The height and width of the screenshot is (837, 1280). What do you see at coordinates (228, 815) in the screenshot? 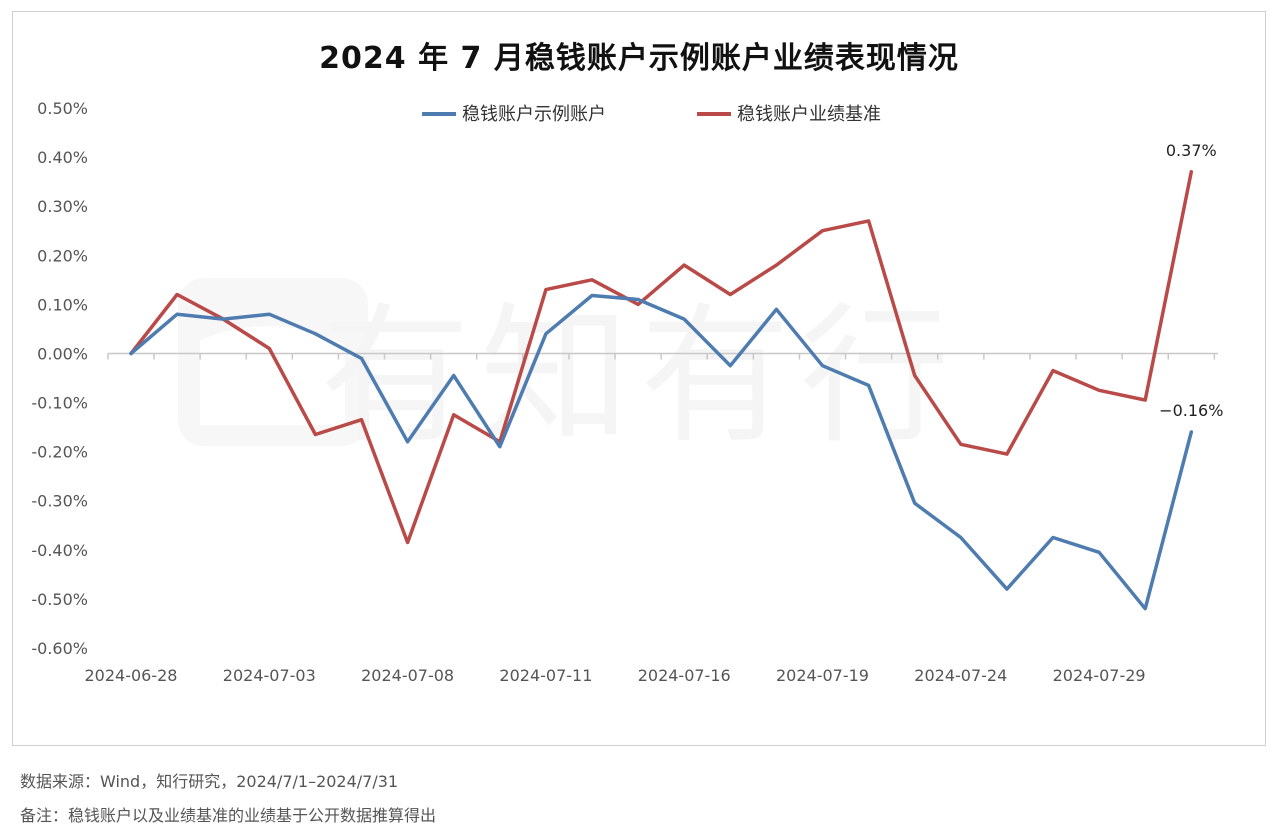
I see `footer-note: 备注：稳钱账户以及业绩基准的业绩基于公开数据推算得出` at bounding box center [228, 815].